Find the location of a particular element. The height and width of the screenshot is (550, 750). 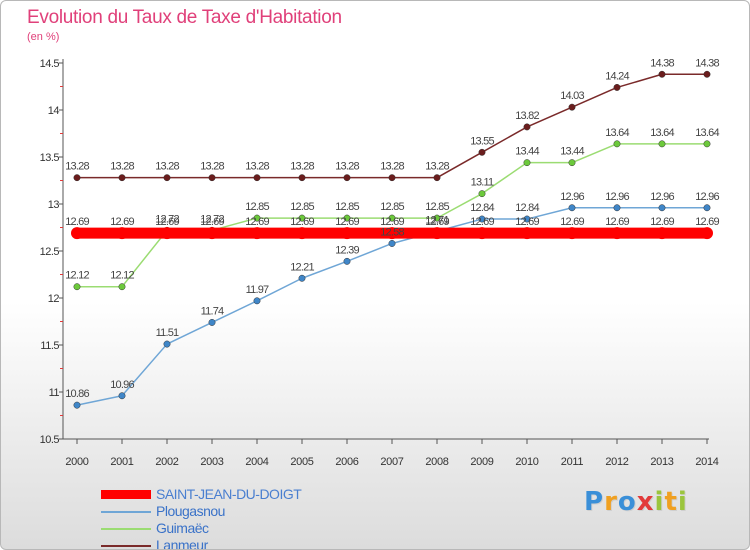

x-tick-label: 2009 is located at coordinates (481, 462).